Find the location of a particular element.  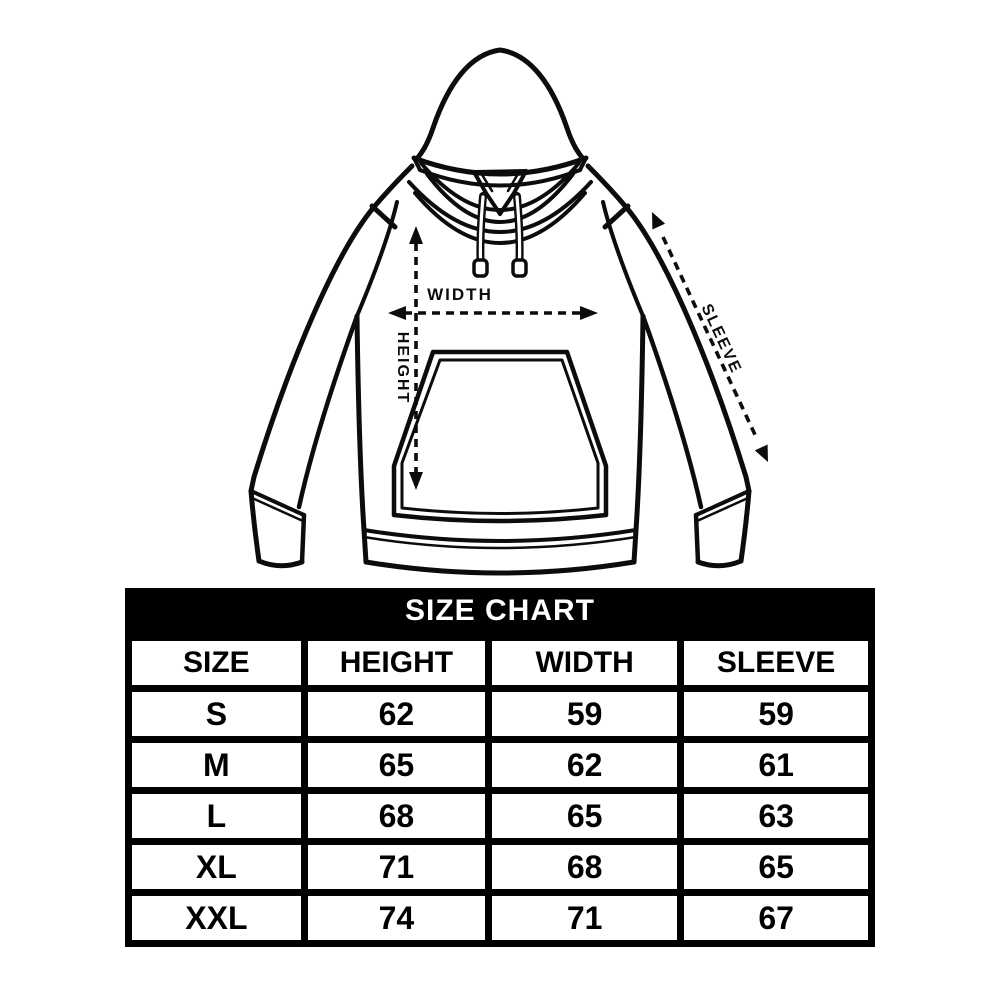

size-cell: XXL is located at coordinates (216, 918).